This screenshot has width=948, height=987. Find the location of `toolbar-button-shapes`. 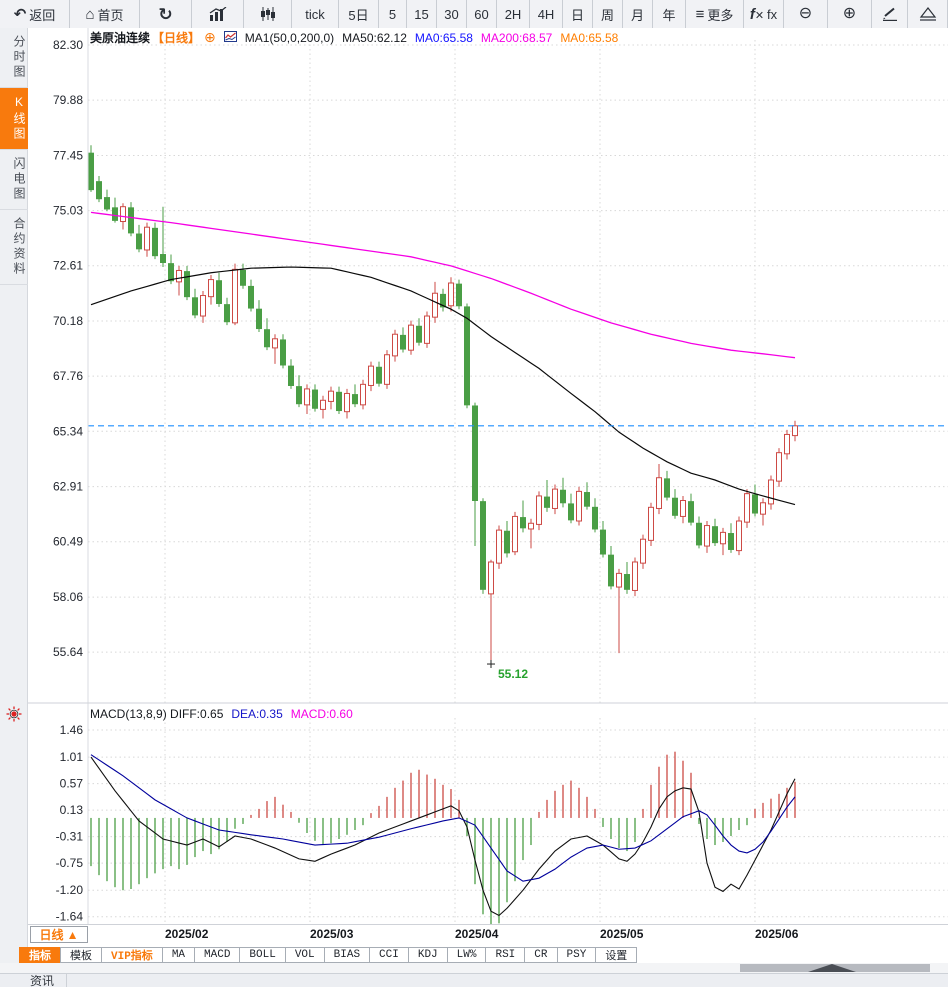

toolbar-button-shapes is located at coordinates (928, 14).